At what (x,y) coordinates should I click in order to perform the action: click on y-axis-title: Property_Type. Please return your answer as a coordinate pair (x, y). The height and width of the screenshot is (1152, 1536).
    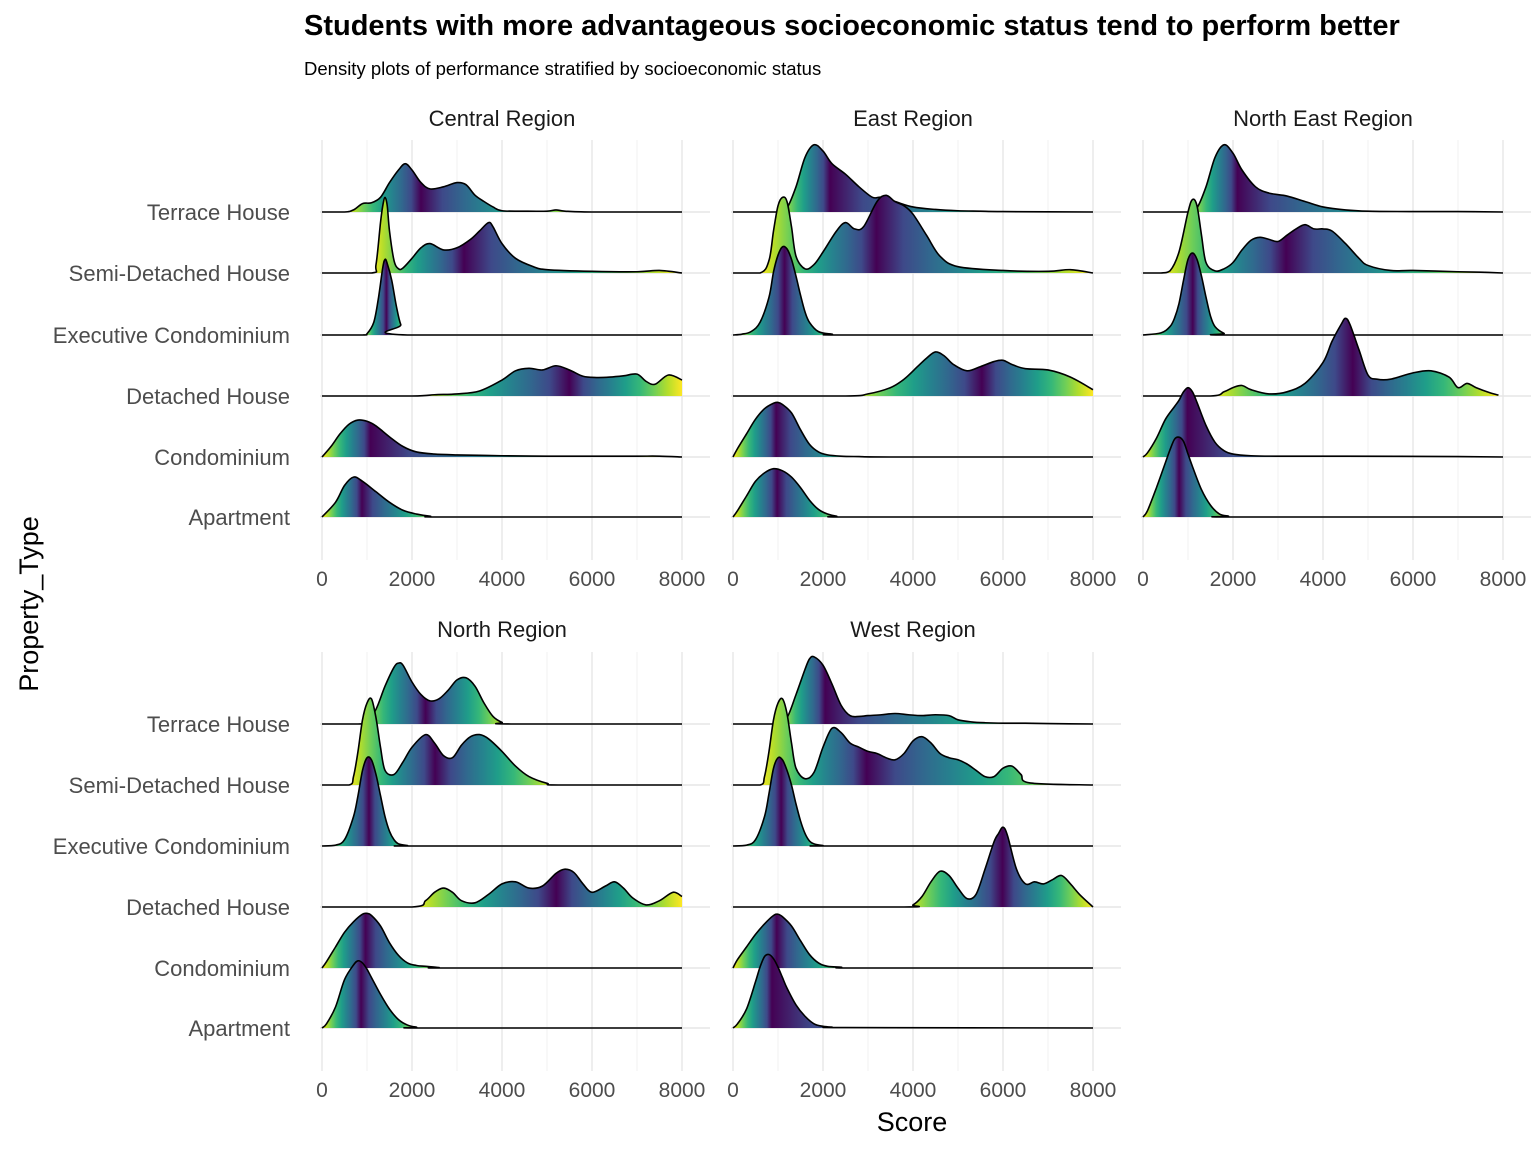
    Looking at the image, I should click on (29, 604).